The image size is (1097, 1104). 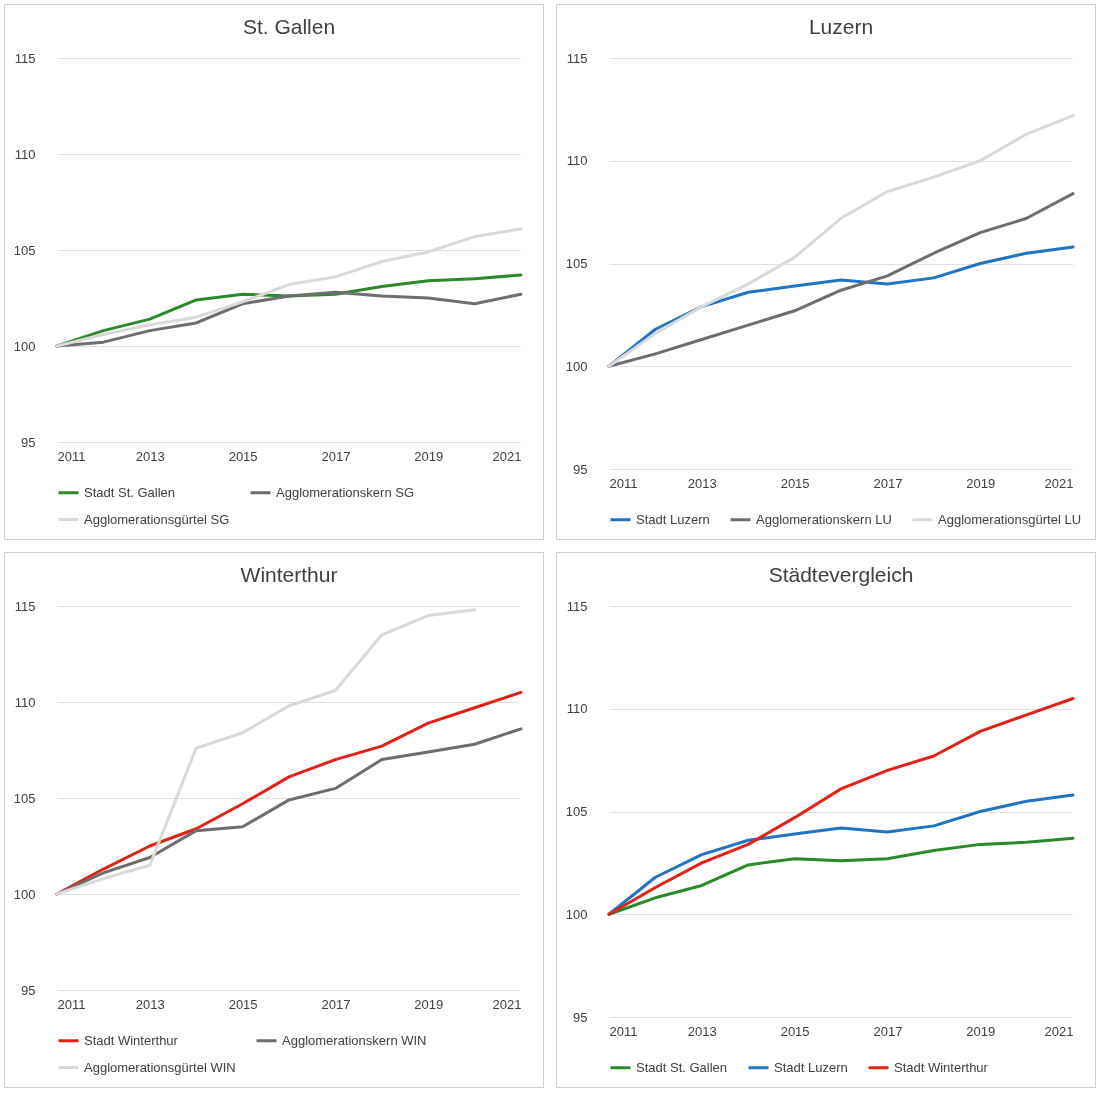 What do you see at coordinates (345, 492) in the screenshot?
I see `legend-label: Agglomerationskern SG` at bounding box center [345, 492].